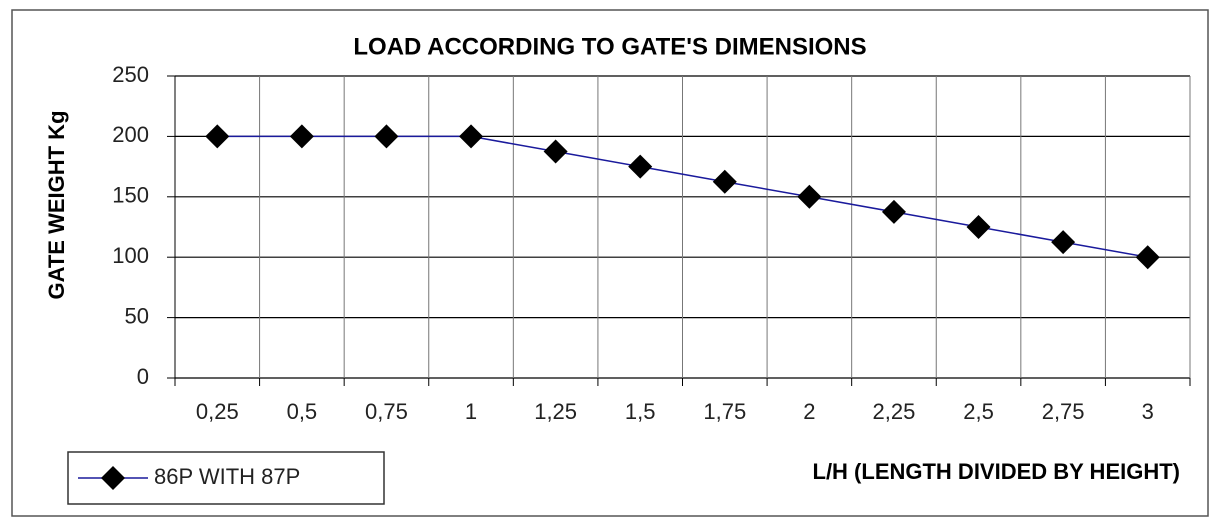 This screenshot has height=527, width=1218. What do you see at coordinates (130, 74) in the screenshot?
I see `y-tick-label: 250` at bounding box center [130, 74].